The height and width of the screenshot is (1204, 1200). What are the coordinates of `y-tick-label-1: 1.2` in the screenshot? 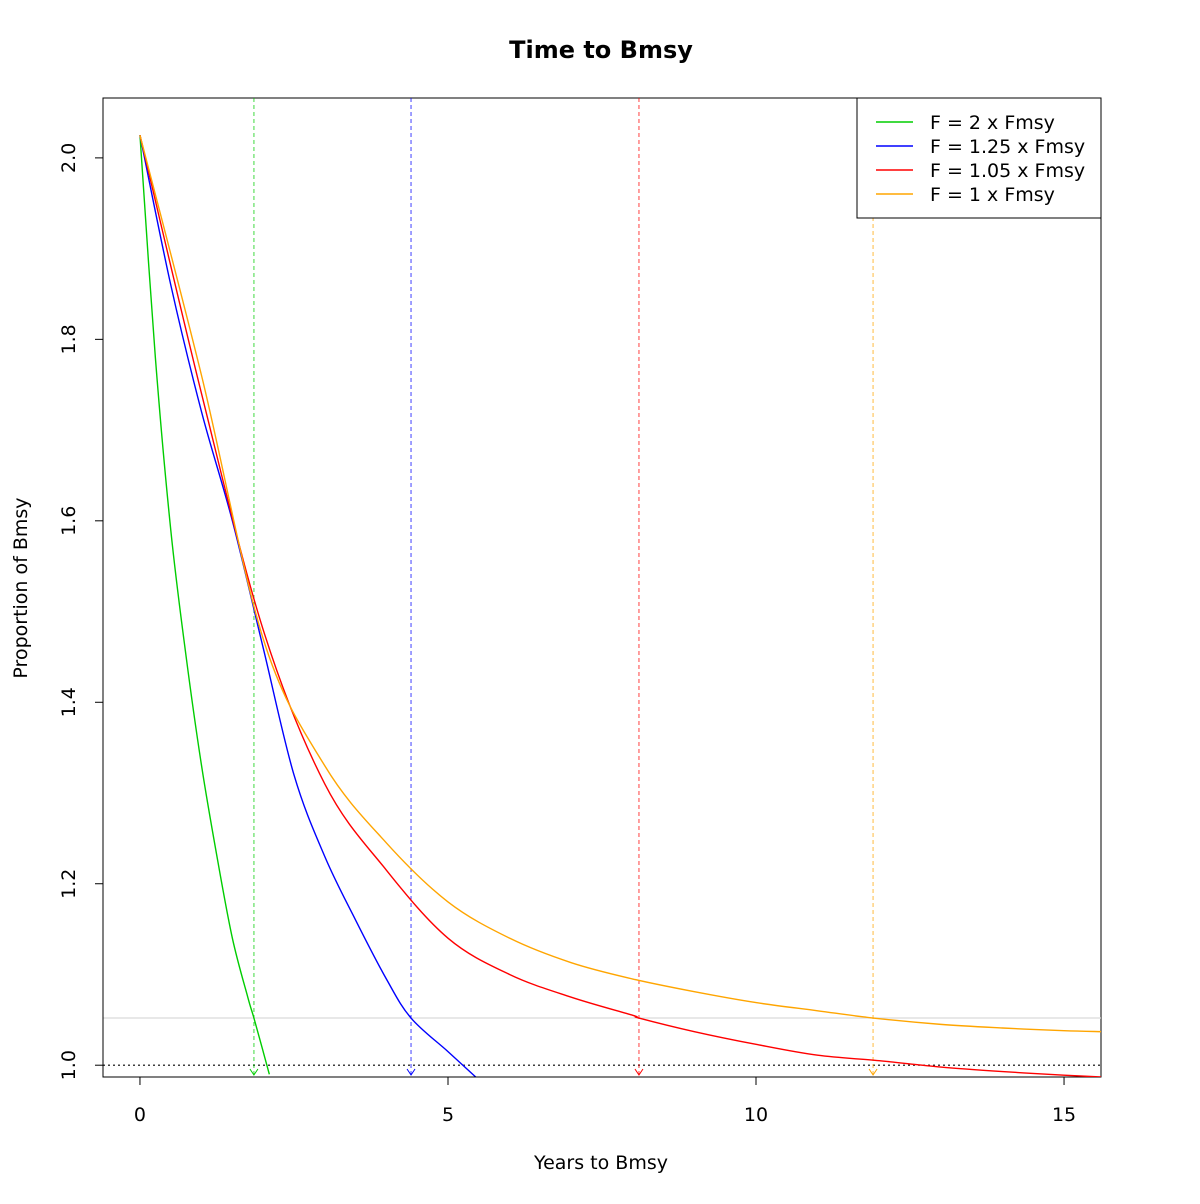 It's located at (69, 884).